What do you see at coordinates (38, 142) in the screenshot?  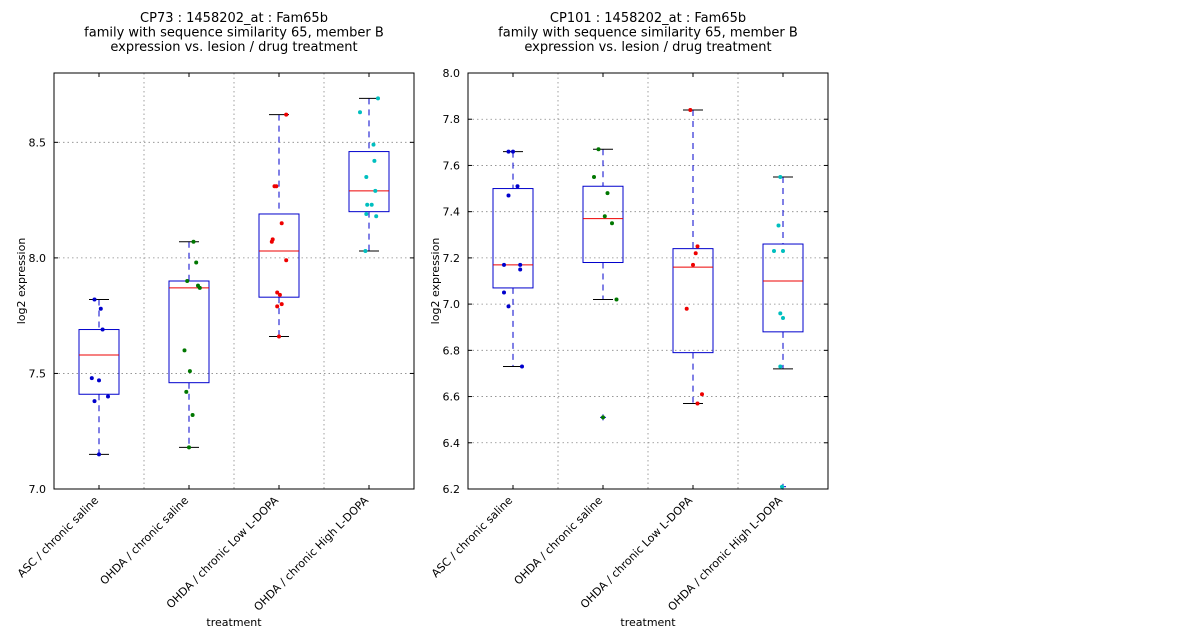 I see `y-tick-label: 8.5` at bounding box center [38, 142].